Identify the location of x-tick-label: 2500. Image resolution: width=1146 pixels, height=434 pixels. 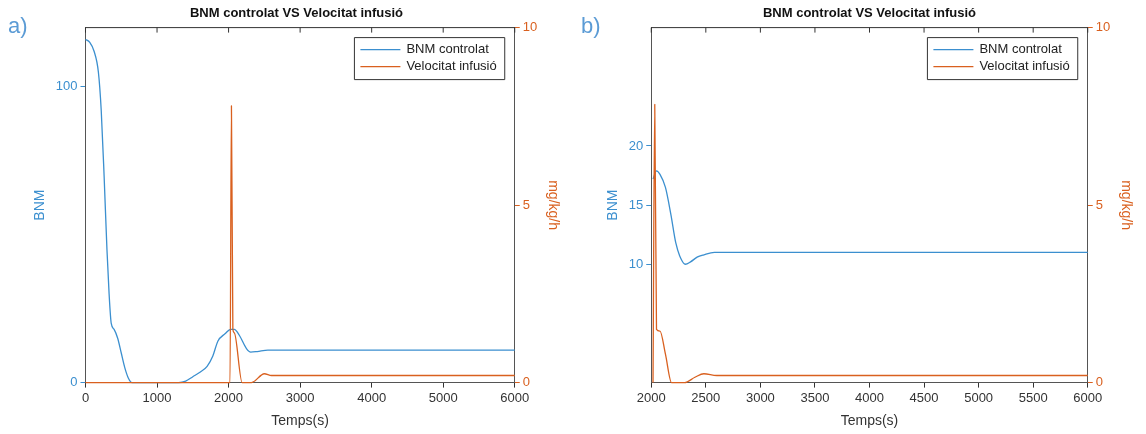
(706, 397).